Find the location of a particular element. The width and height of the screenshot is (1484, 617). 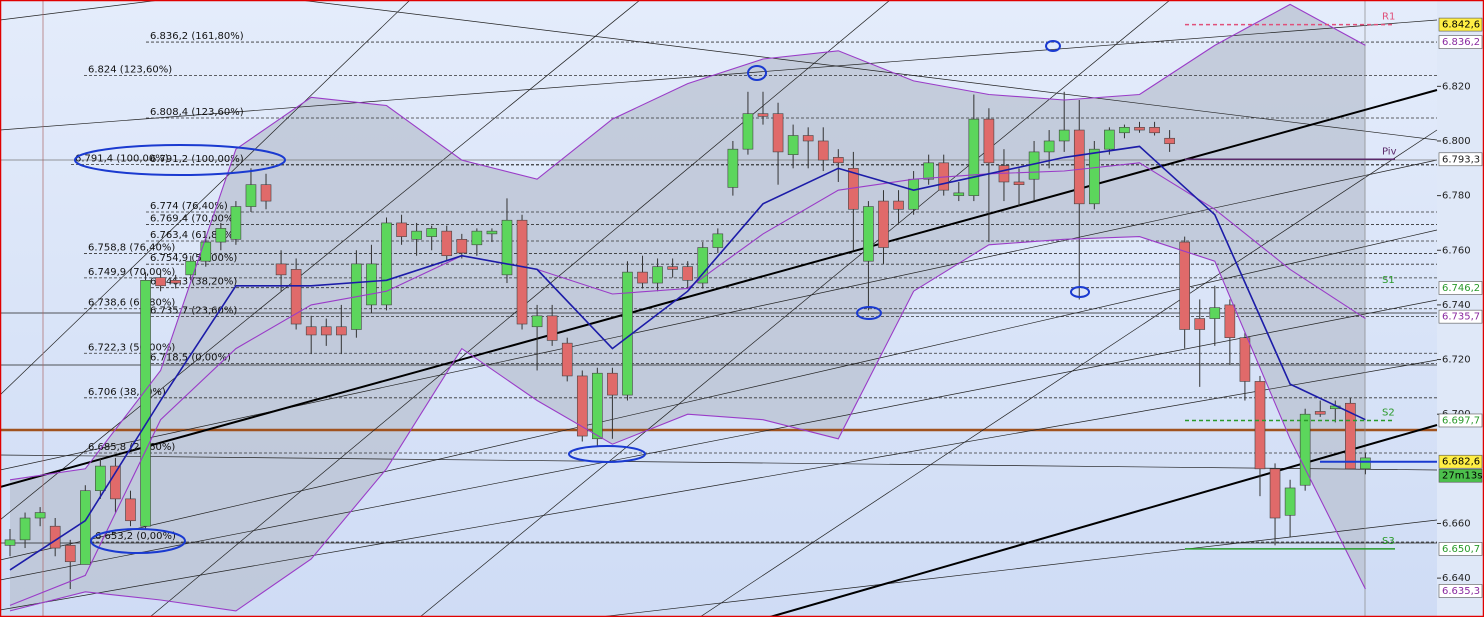

axis-background is located at coordinates (1460, 308).